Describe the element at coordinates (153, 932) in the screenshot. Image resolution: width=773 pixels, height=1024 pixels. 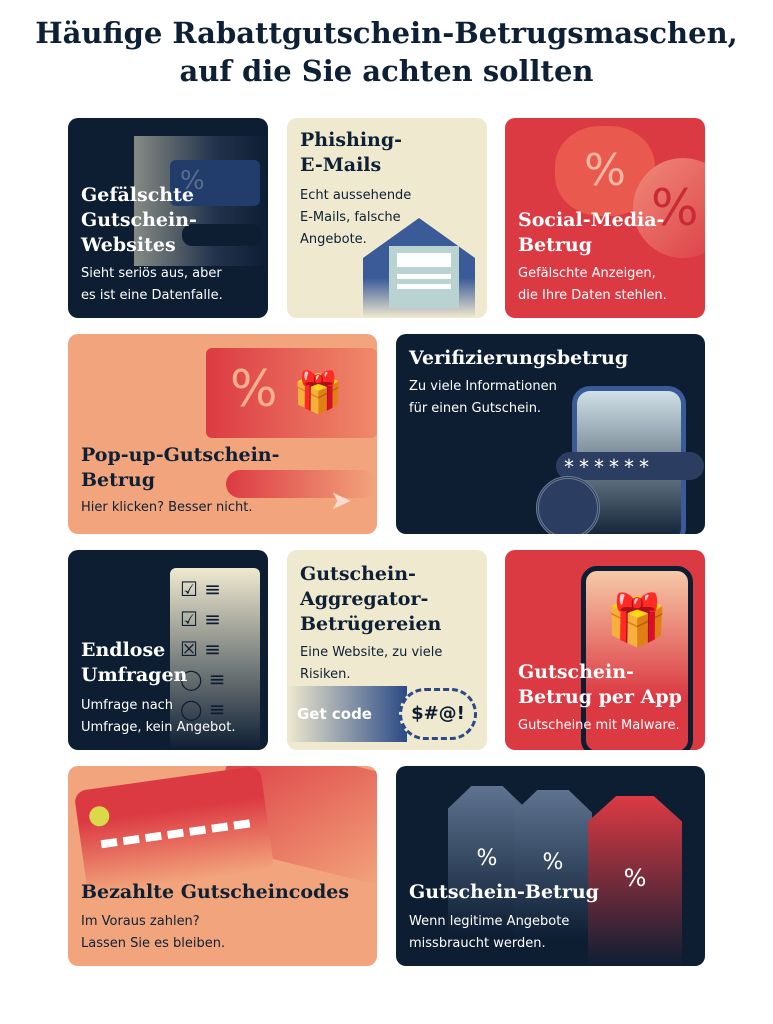
I see `card-description: Im Voraus zahlen? Lassen Sie es bleiben.` at that location.